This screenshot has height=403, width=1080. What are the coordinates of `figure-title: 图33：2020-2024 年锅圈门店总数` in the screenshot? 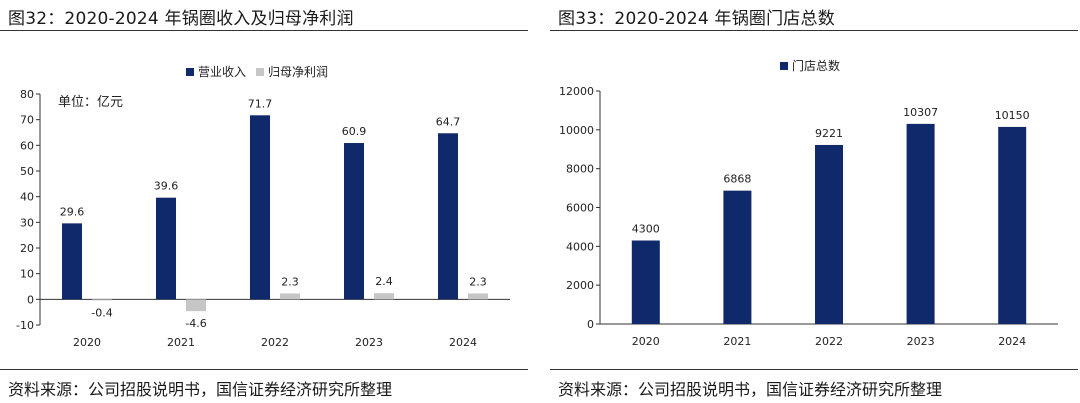 It's located at (696, 19).